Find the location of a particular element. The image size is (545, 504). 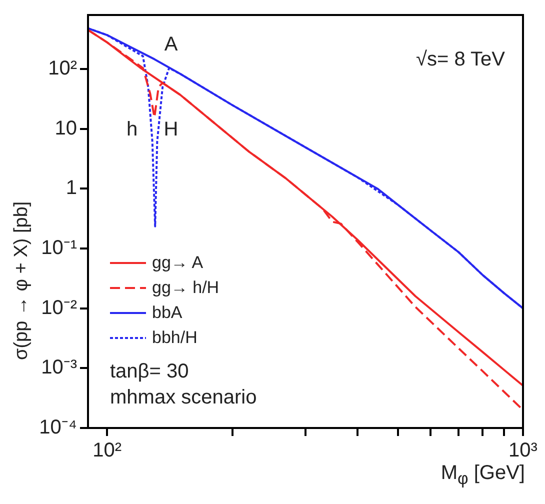

y-tick-label: 10⁻¹ is located at coordinates (59, 248).